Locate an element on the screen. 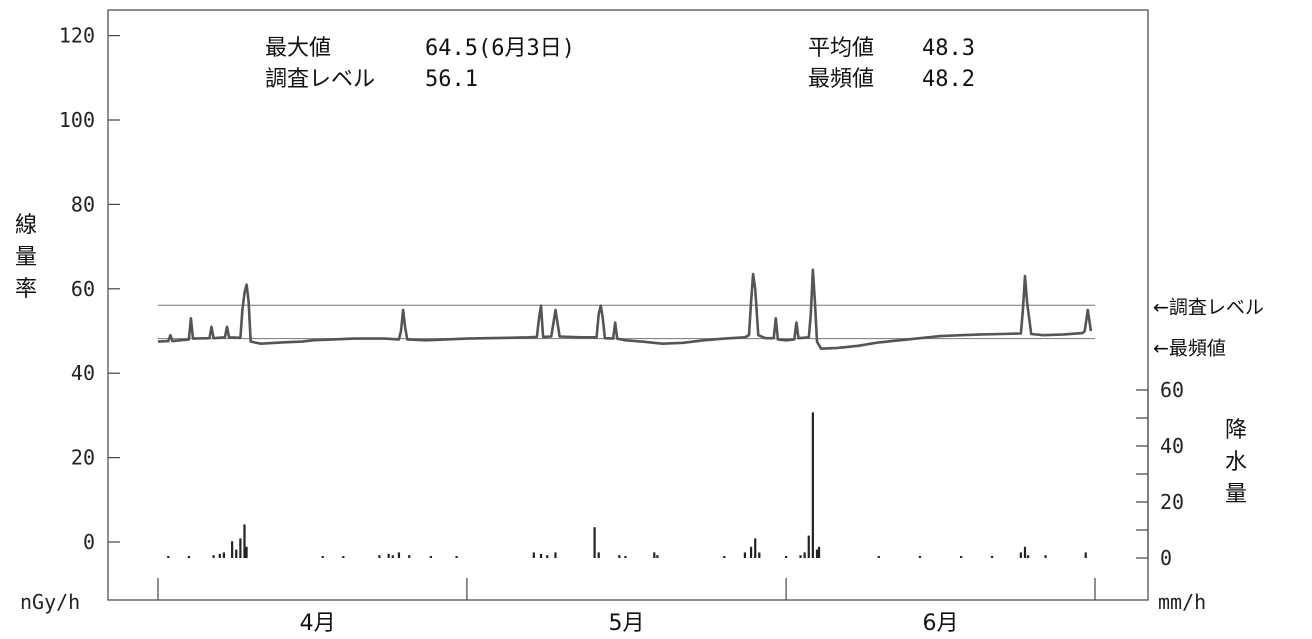  stat-max-label: 最大値 is located at coordinates (298, 48).